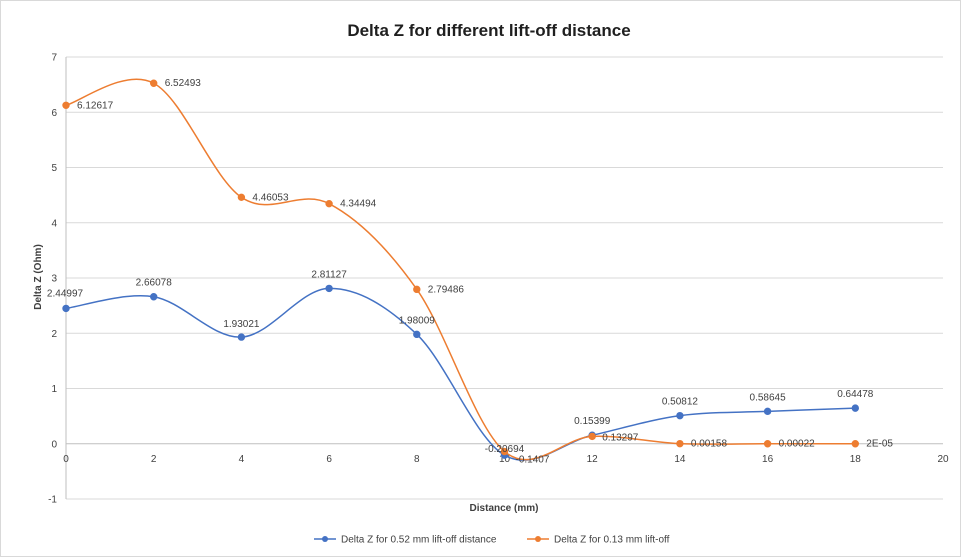 The height and width of the screenshot is (559, 963). I want to click on series-2-data-label: 4.46053, so click(270, 197).